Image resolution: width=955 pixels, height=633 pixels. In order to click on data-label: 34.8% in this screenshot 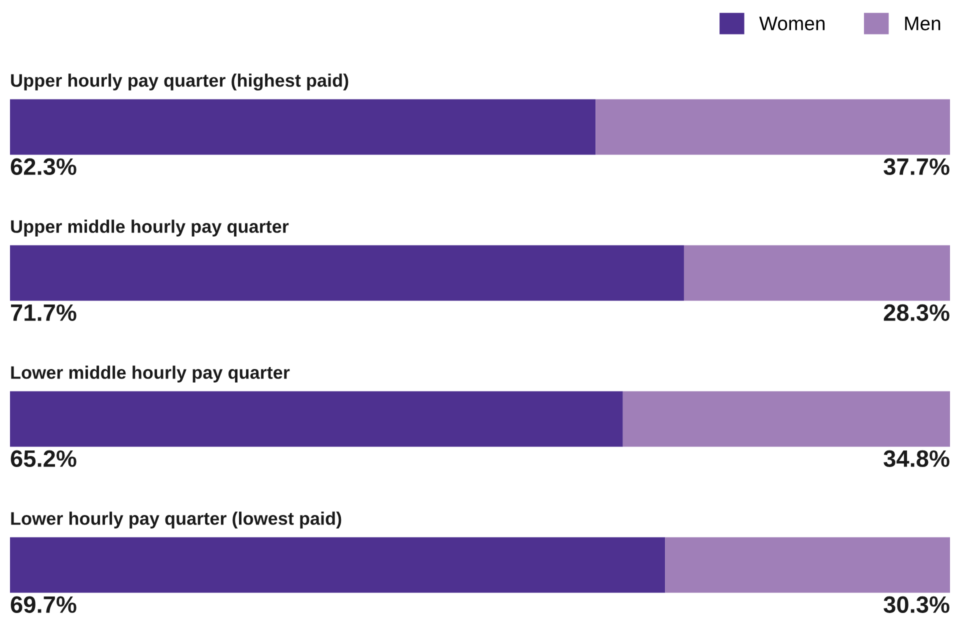, I will do `click(917, 459)`.